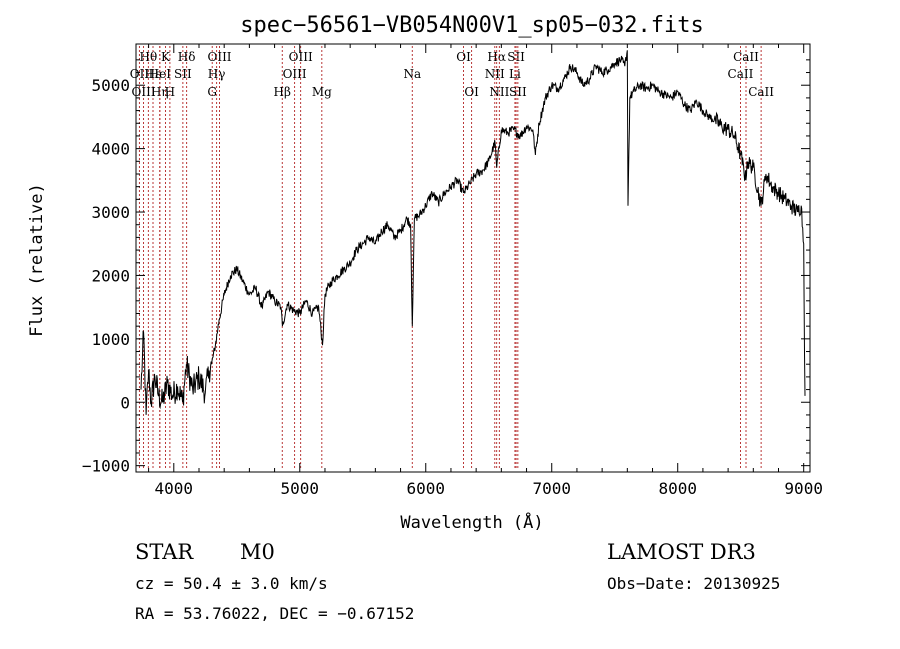  What do you see at coordinates (693, 583) in the screenshot?
I see `observation-date: Obs−Date: 20130925` at bounding box center [693, 583].